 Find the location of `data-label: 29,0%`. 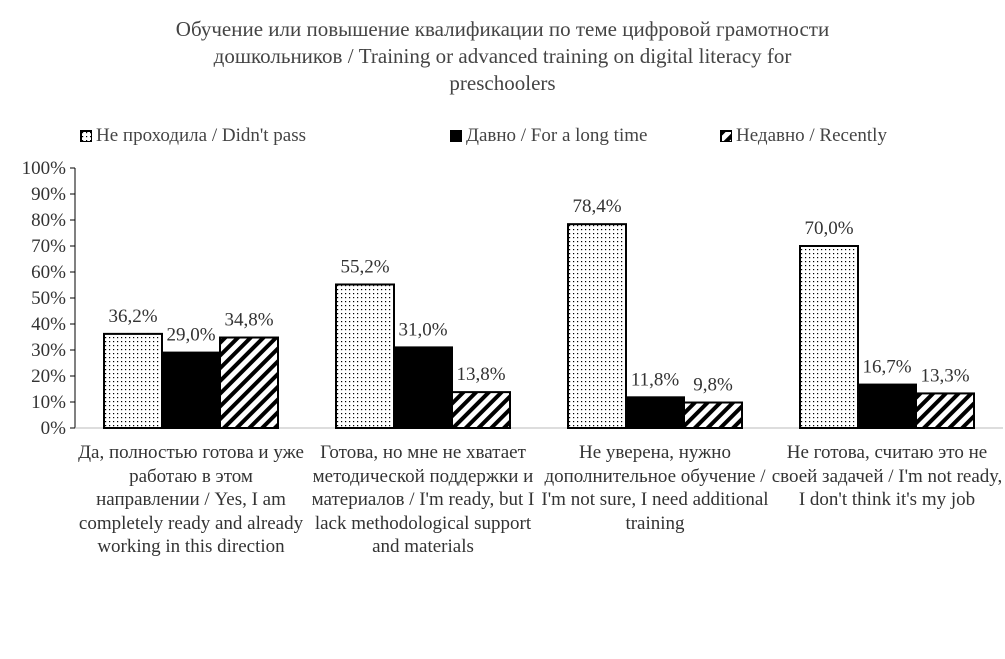

data-label: 29,0% is located at coordinates (190, 335).